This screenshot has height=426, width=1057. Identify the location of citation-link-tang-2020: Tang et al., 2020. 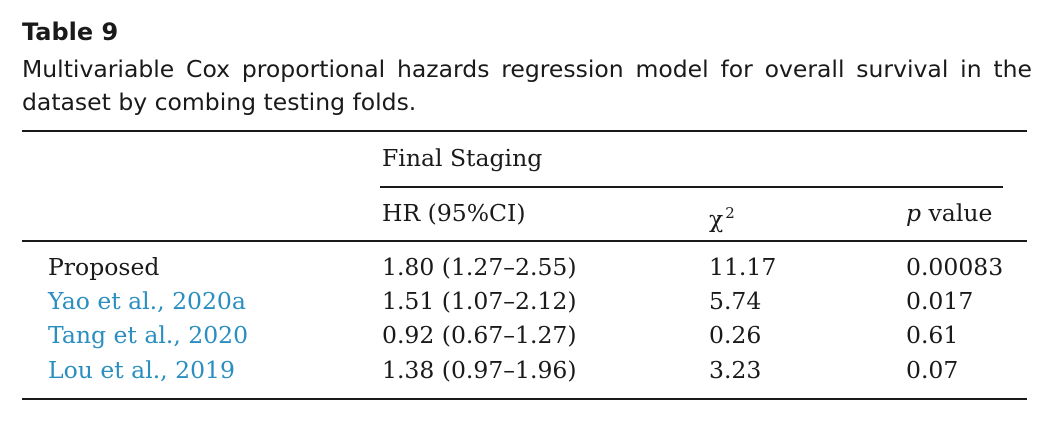
(148, 335).